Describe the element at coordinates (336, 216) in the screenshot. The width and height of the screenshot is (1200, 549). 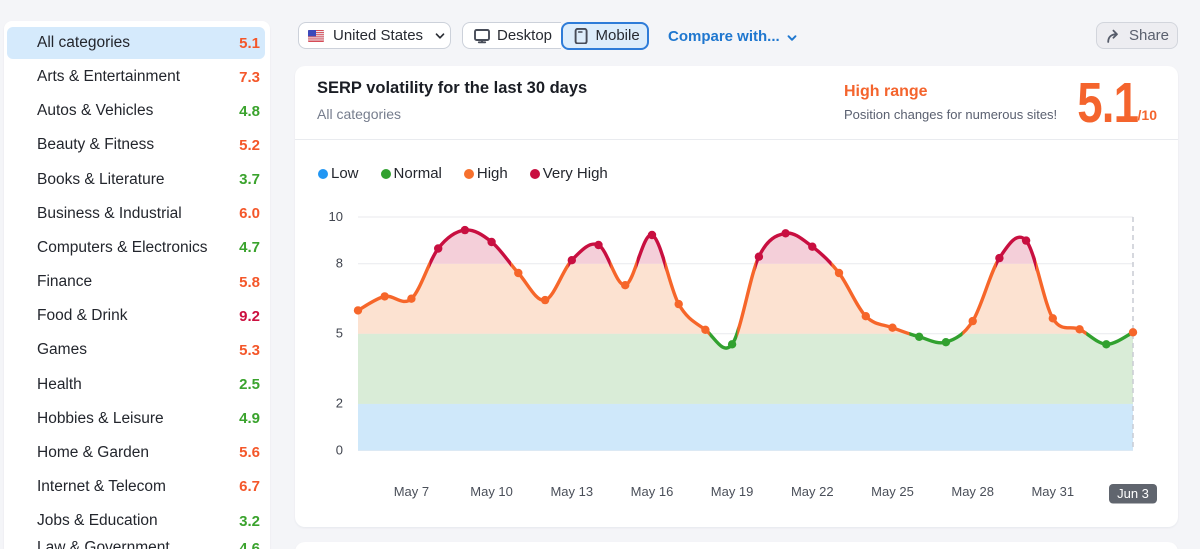
I see `svg-text: 10` at that location.